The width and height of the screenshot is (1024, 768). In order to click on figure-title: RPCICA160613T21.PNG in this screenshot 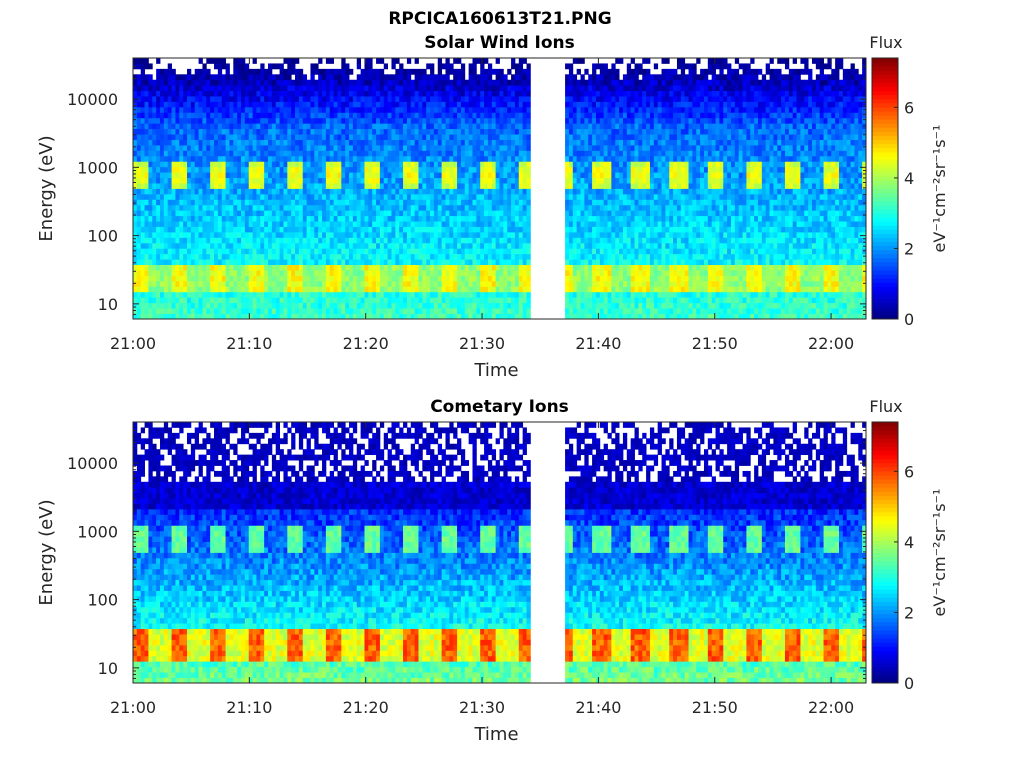, I will do `click(499, 19)`.